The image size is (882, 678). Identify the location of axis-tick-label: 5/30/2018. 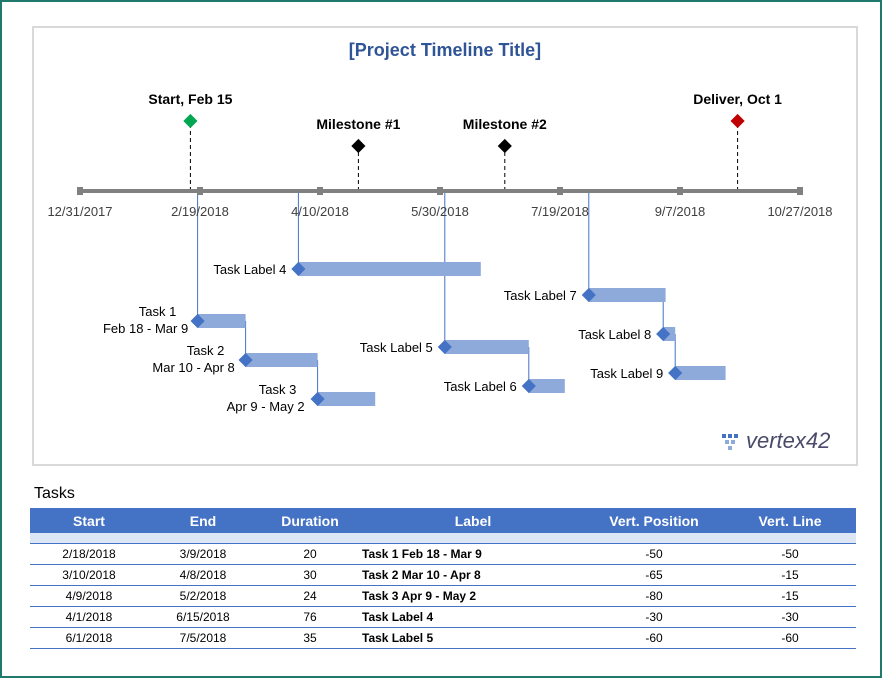
(440, 211).